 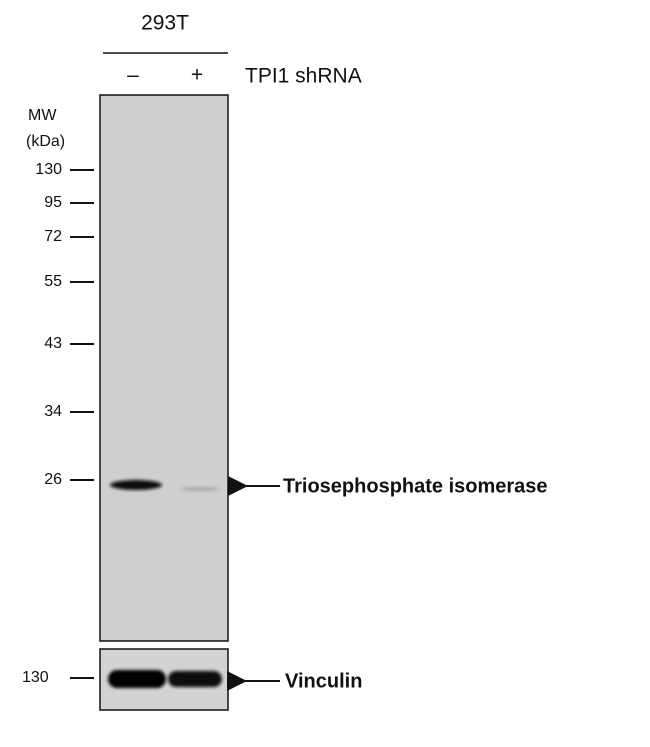 What do you see at coordinates (42, 115) in the screenshot?
I see `mw-title: MW` at bounding box center [42, 115].